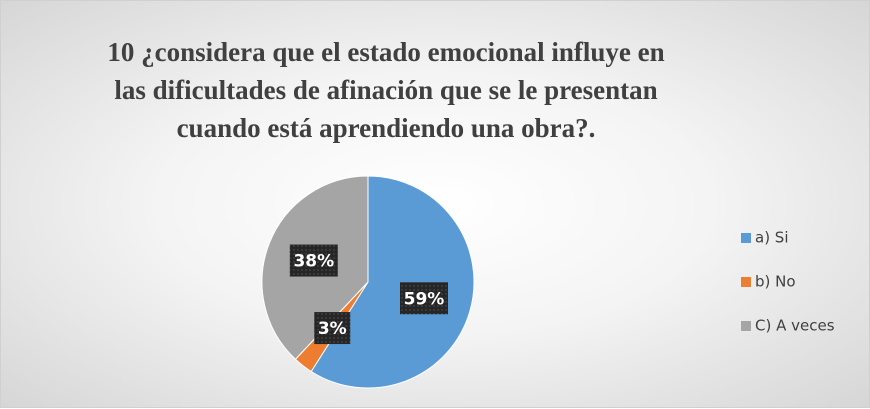 This screenshot has height=409, width=870. What do you see at coordinates (775, 282) in the screenshot?
I see `legend-label: b) No` at bounding box center [775, 282].